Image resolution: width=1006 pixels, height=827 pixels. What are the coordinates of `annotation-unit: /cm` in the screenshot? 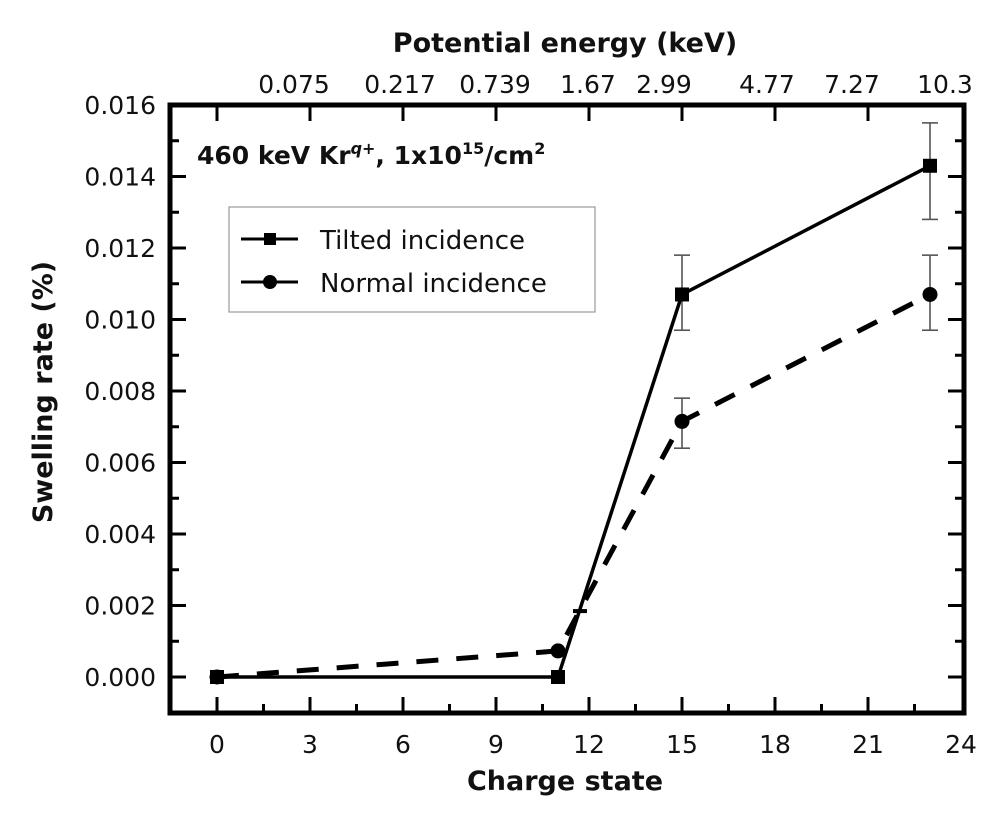 It's located at (509, 155).